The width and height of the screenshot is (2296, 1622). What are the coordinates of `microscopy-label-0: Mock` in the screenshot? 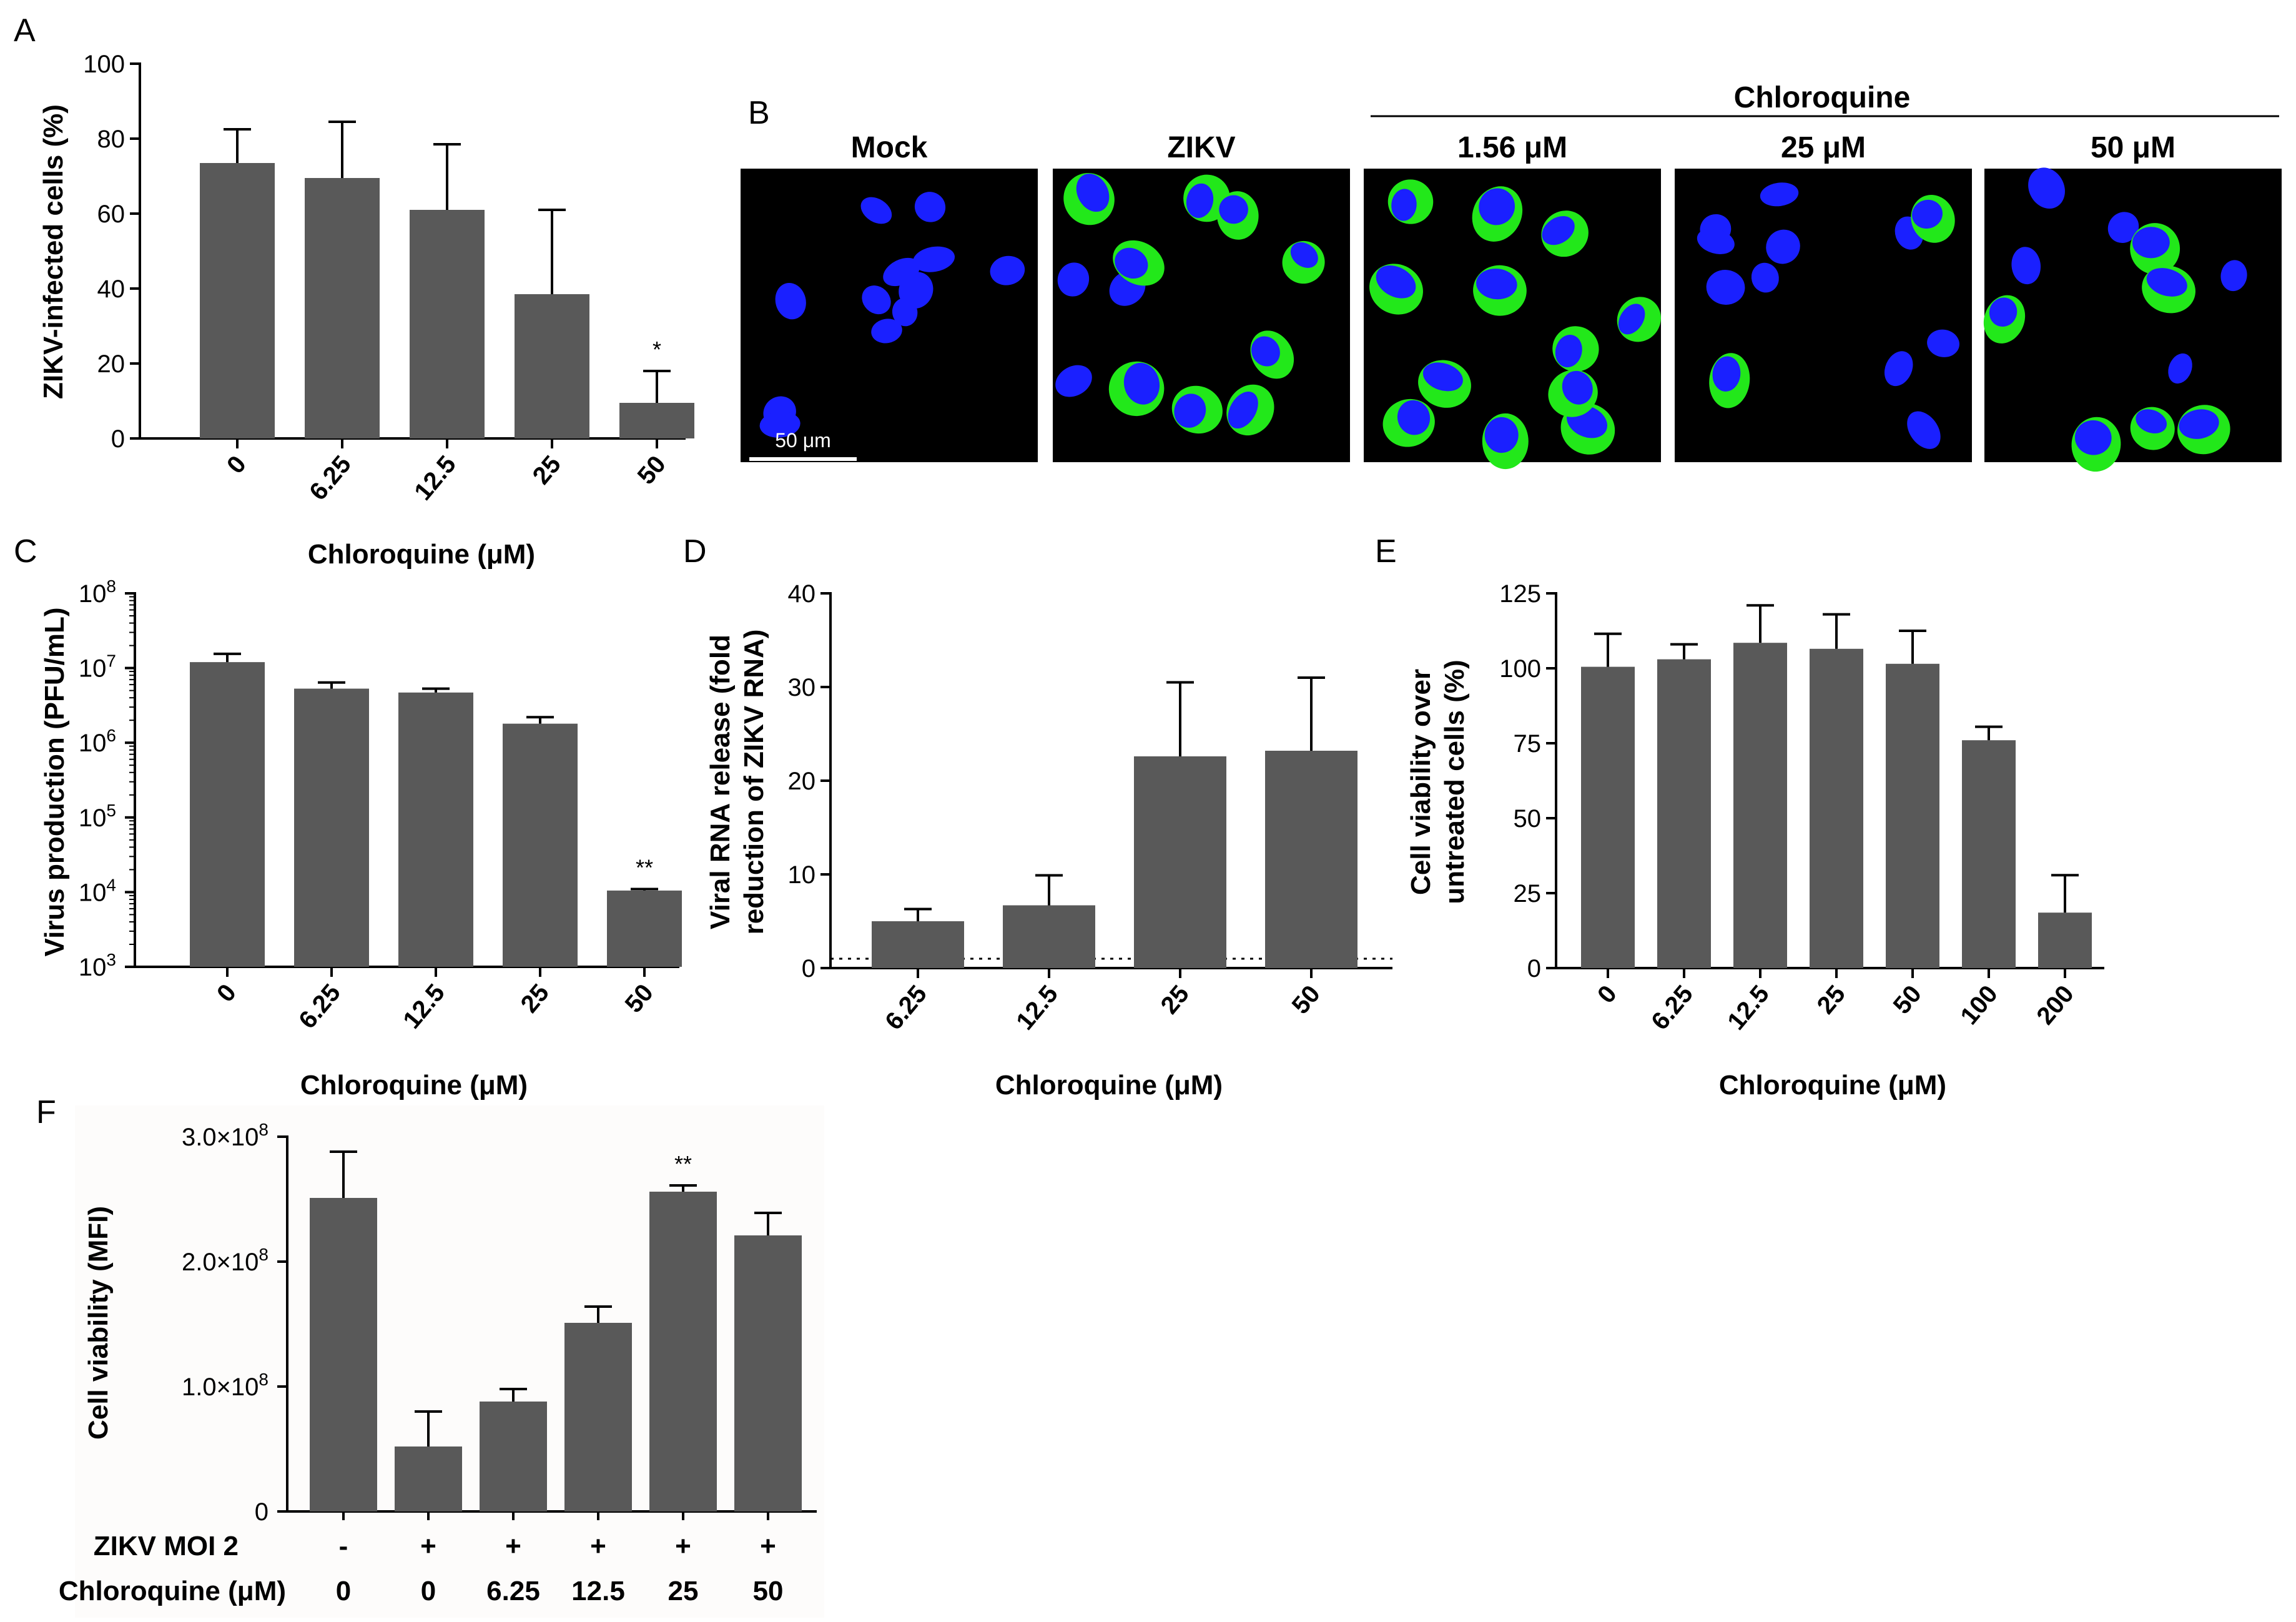 It's located at (889, 147).